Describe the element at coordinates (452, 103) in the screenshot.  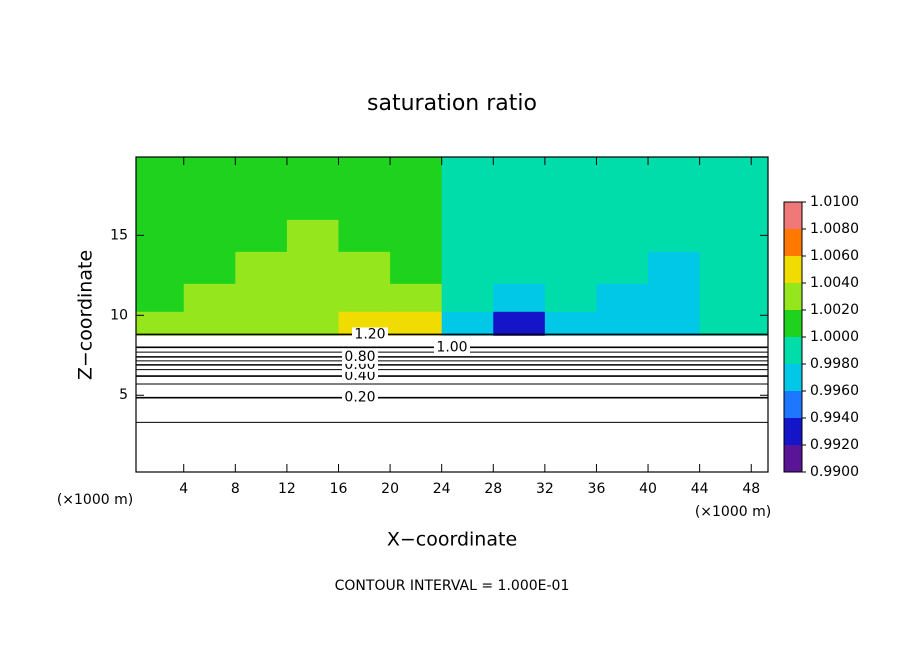
I see `chart-title: saturation ratio` at that location.